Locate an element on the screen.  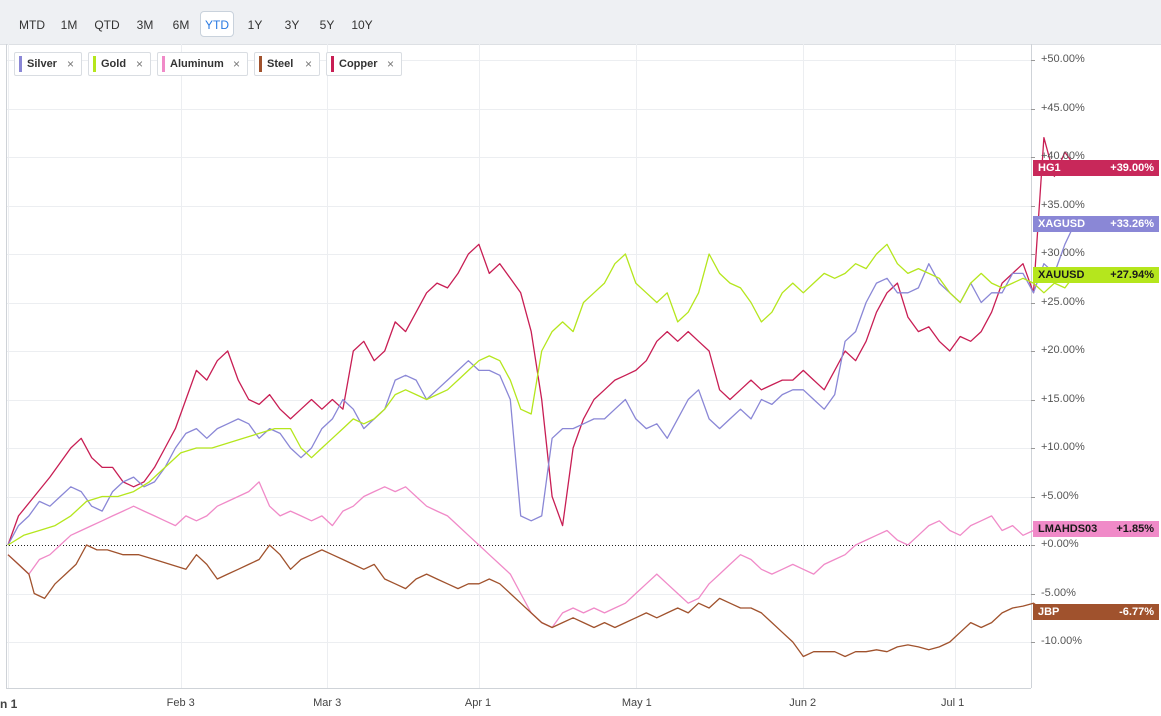
y-tick-label: +5.00% is located at coordinates (1060, 496).